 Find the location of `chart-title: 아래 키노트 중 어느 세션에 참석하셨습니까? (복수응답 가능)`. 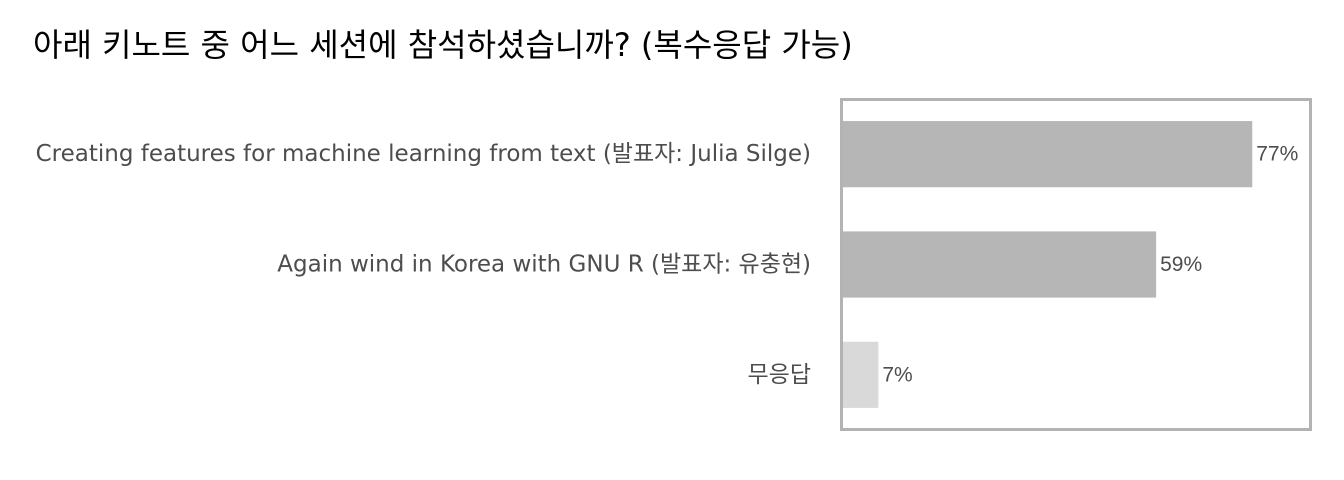

chart-title: 아래 키노트 중 어느 세션에 참석하셨습니까? (복수응답 가능) is located at coordinates (443, 45).